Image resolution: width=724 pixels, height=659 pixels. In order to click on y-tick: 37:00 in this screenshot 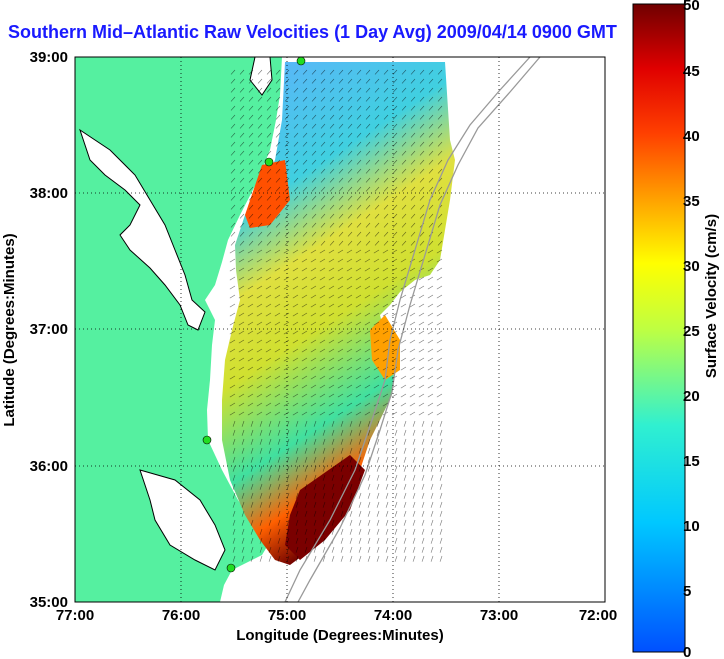, I will do `click(49, 329)`.